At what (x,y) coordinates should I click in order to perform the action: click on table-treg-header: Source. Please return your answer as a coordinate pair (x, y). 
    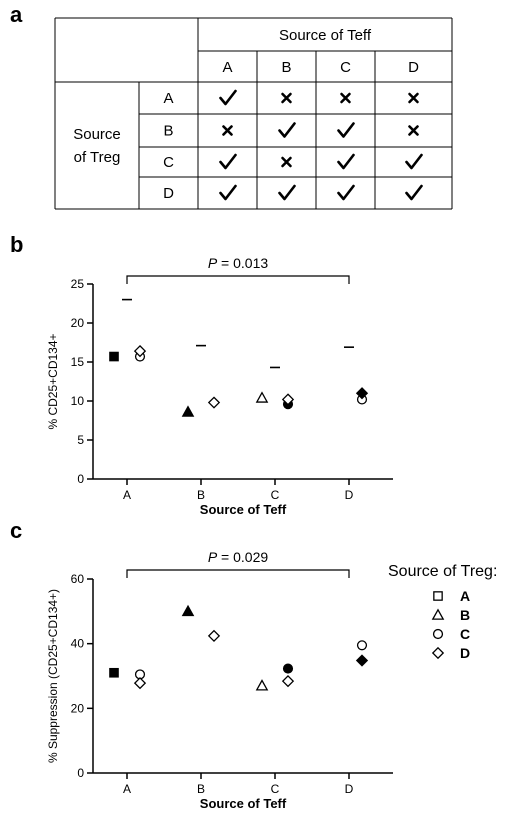
    Looking at the image, I should click on (97, 134).